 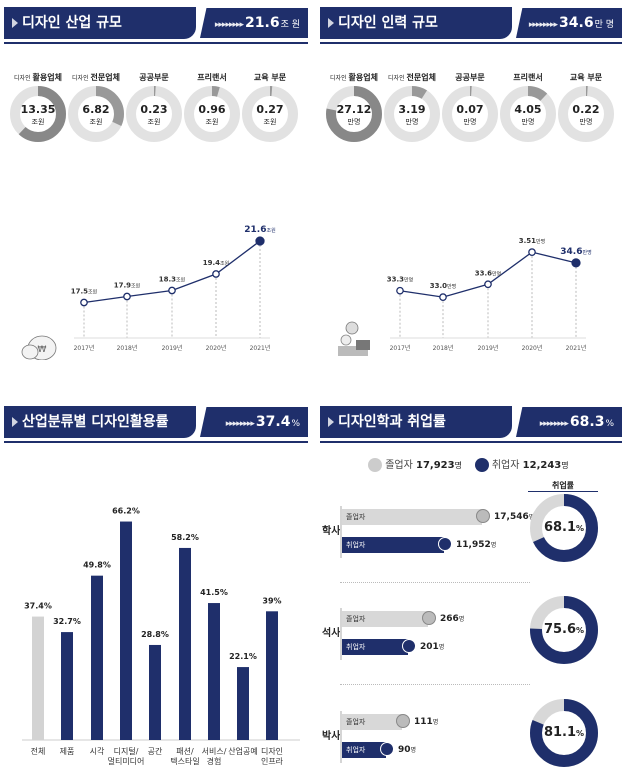 What do you see at coordinates (214, 592) in the screenshot?
I see `bar-value-label: 41.5%` at bounding box center [214, 592].